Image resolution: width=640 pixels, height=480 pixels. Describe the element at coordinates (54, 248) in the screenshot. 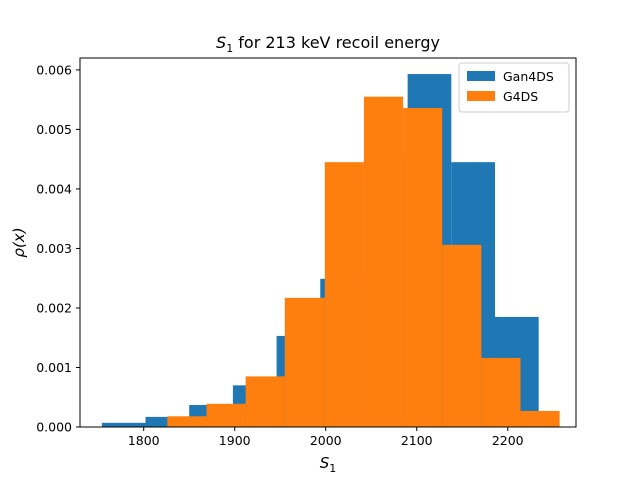

I see `y-tick-label: 0.003` at that location.